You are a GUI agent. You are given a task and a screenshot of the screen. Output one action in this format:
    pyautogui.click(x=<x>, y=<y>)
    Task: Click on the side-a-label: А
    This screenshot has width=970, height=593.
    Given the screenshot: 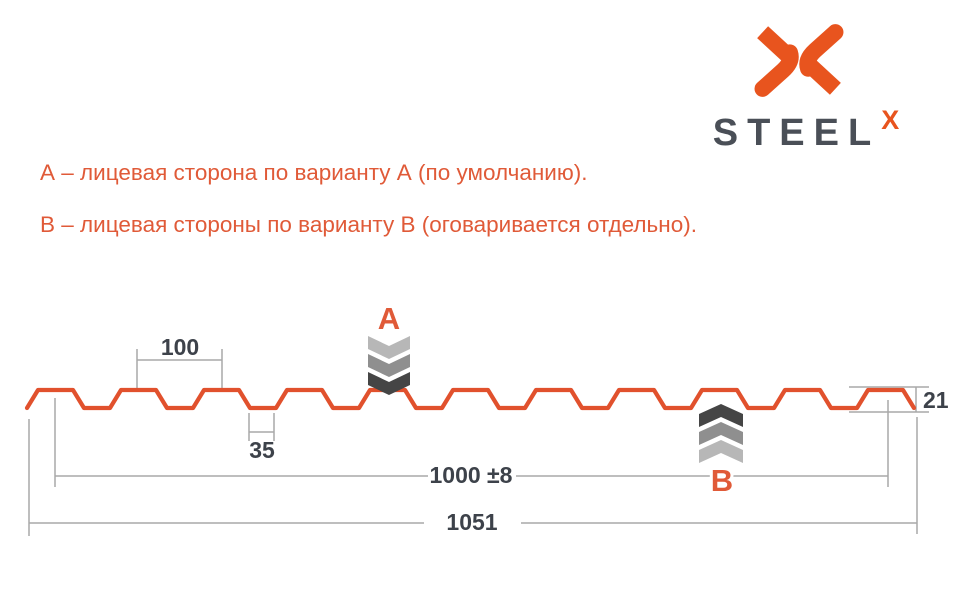 What is the action you would take?
    pyautogui.click(x=389, y=318)
    